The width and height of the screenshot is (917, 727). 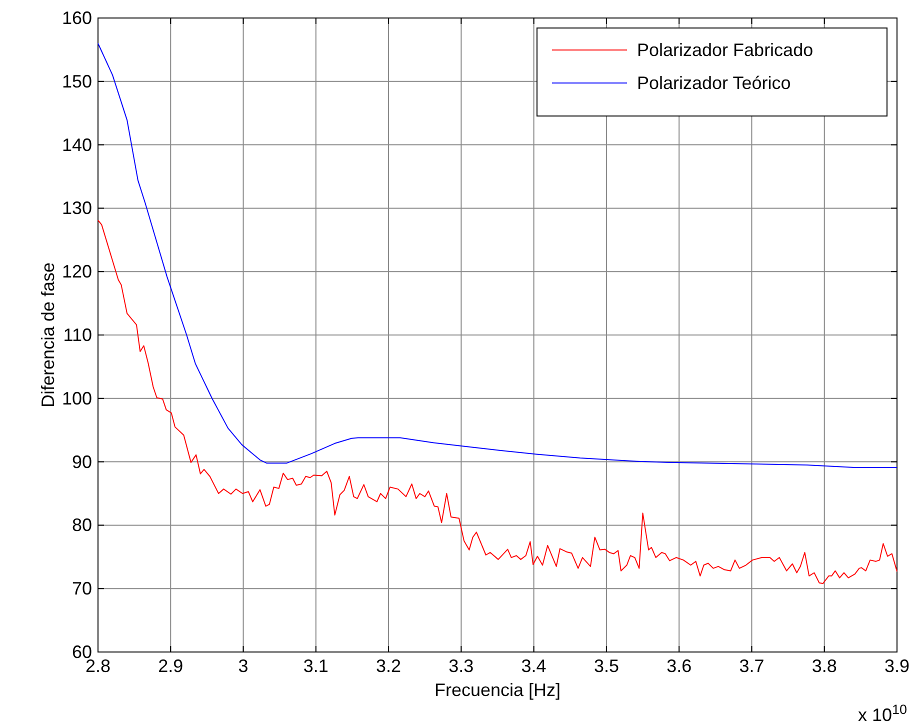 What do you see at coordinates (77, 335) in the screenshot?
I see `y-tick-label: 110` at bounding box center [77, 335].